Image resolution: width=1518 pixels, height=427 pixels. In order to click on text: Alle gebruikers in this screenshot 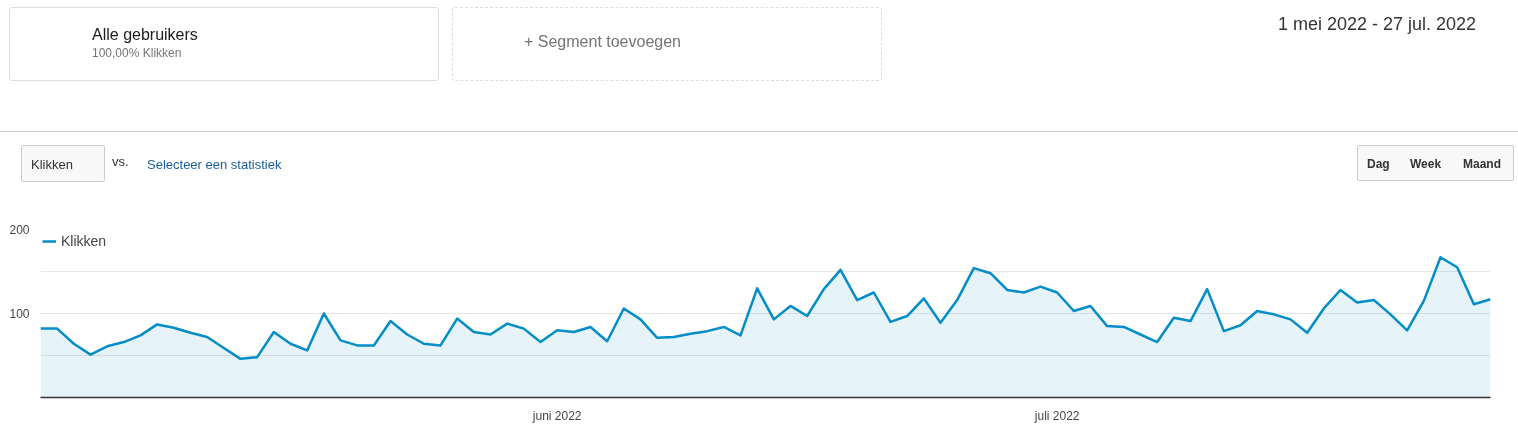, I will do `click(145, 35)`.